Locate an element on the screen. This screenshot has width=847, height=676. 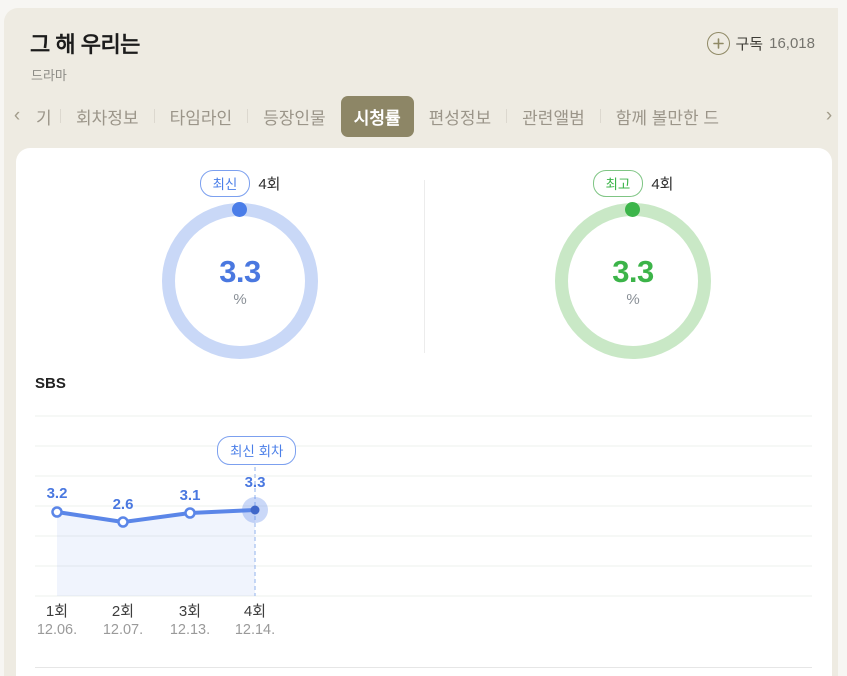
x-axis-date-label: 12.06. is located at coordinates (57, 630).